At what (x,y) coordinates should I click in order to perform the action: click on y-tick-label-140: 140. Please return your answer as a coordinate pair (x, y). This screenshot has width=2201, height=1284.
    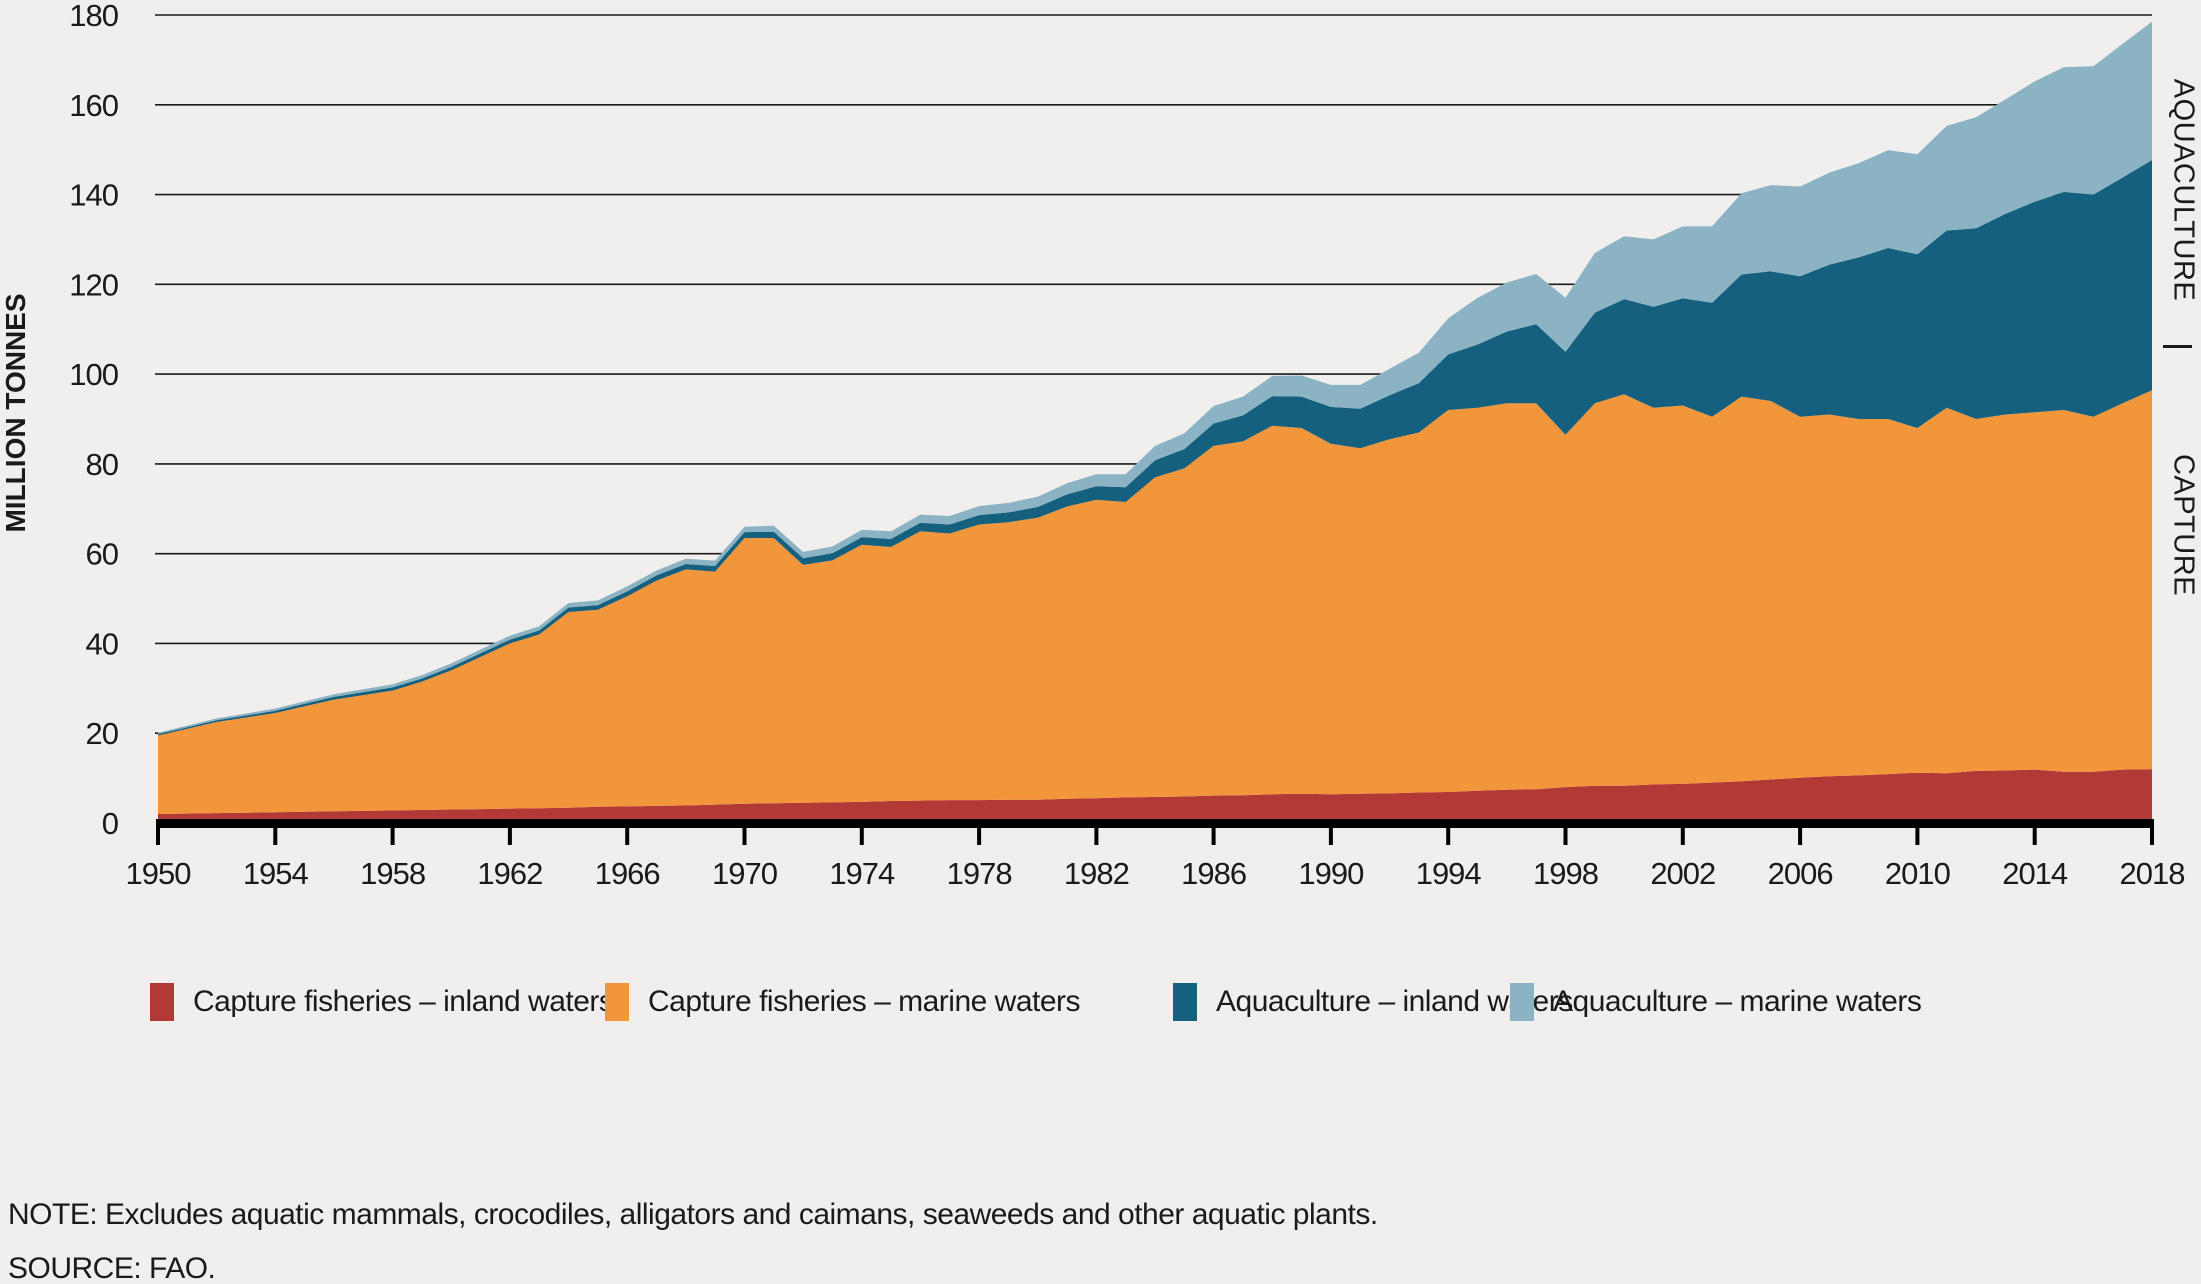
    Looking at the image, I should click on (93, 195).